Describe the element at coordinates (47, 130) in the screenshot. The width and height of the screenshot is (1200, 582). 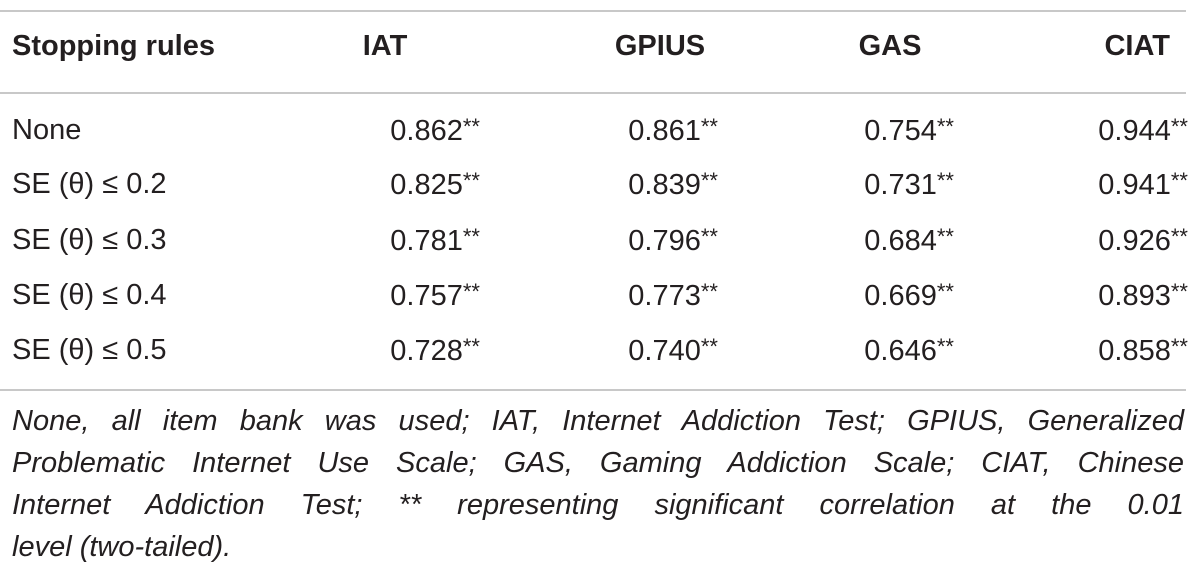
I see `stopping-rule-cell: None` at that location.